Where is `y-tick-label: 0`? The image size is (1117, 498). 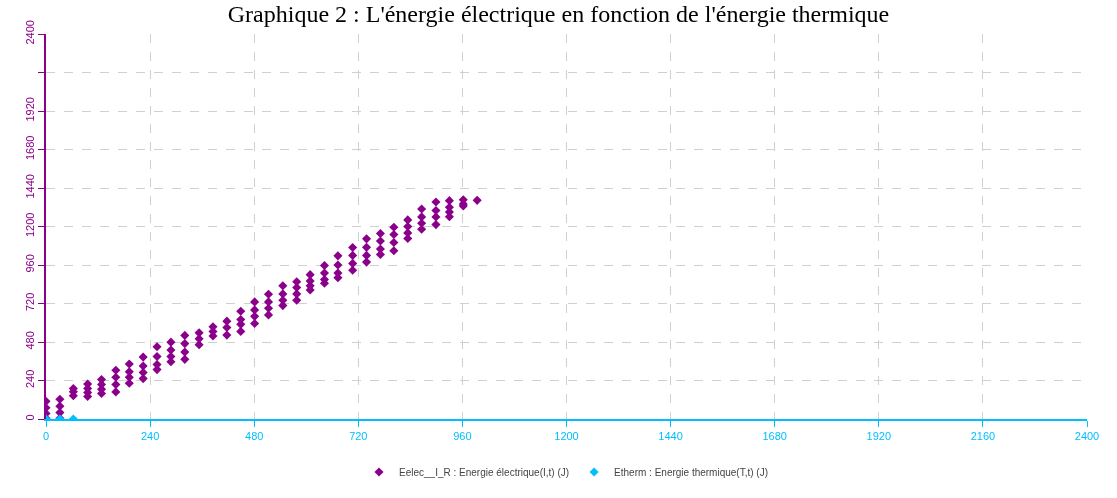
y-tick-label: 0 is located at coordinates (29, 417).